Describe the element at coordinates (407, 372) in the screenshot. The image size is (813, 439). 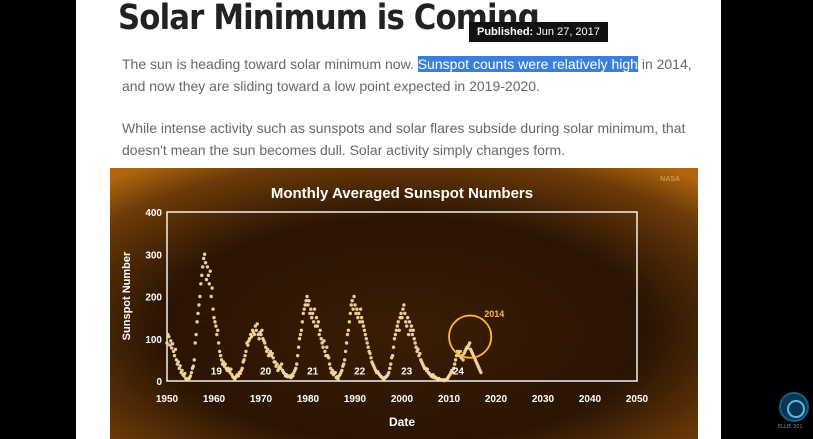
I see `cycle-label: 23` at that location.